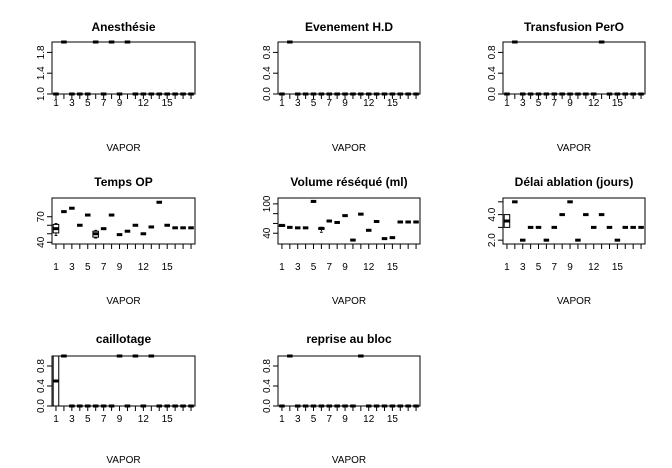 This screenshot has height=468, width=672. I want to click on panel-title: Anesthésie, so click(123, 27).